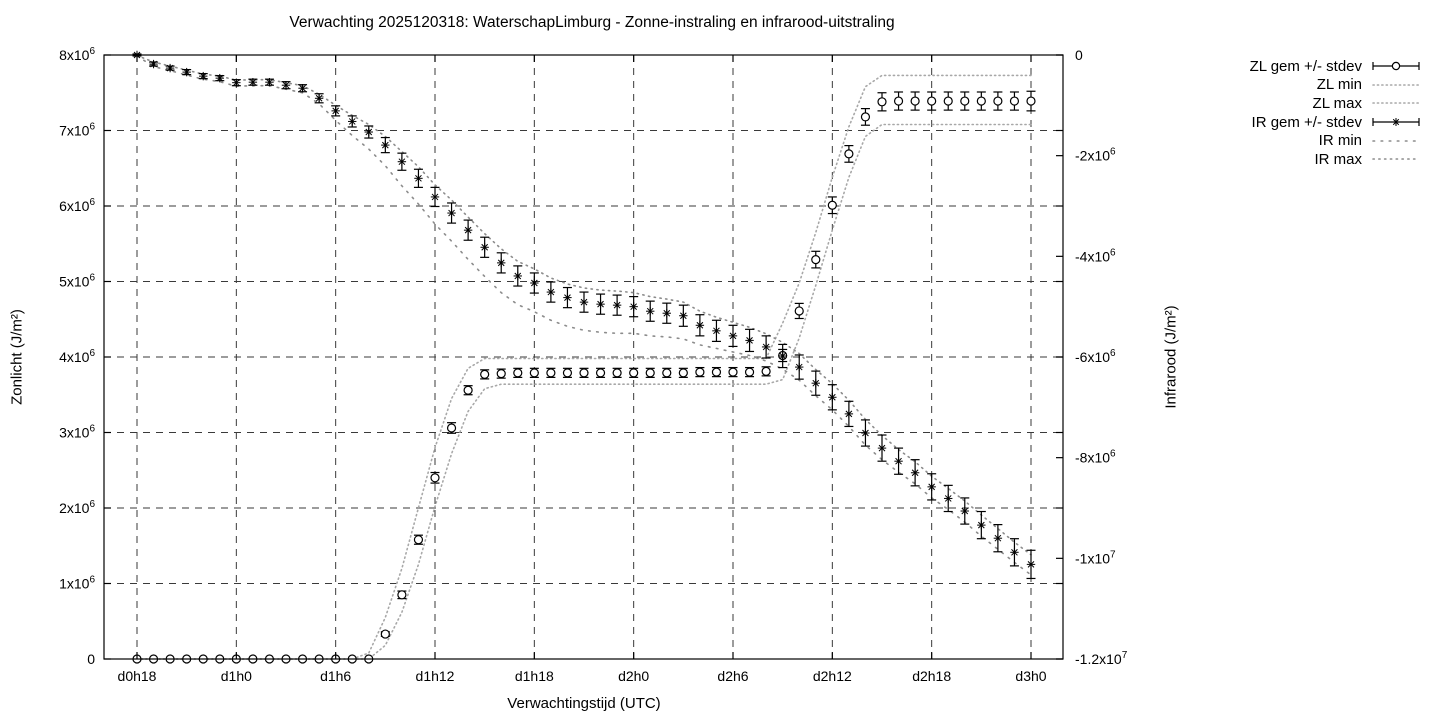 This screenshot has width=1440, height=720. Describe the element at coordinates (77, 205) in the screenshot. I see `y-left-tick-label: 6x10⁶` at that location.